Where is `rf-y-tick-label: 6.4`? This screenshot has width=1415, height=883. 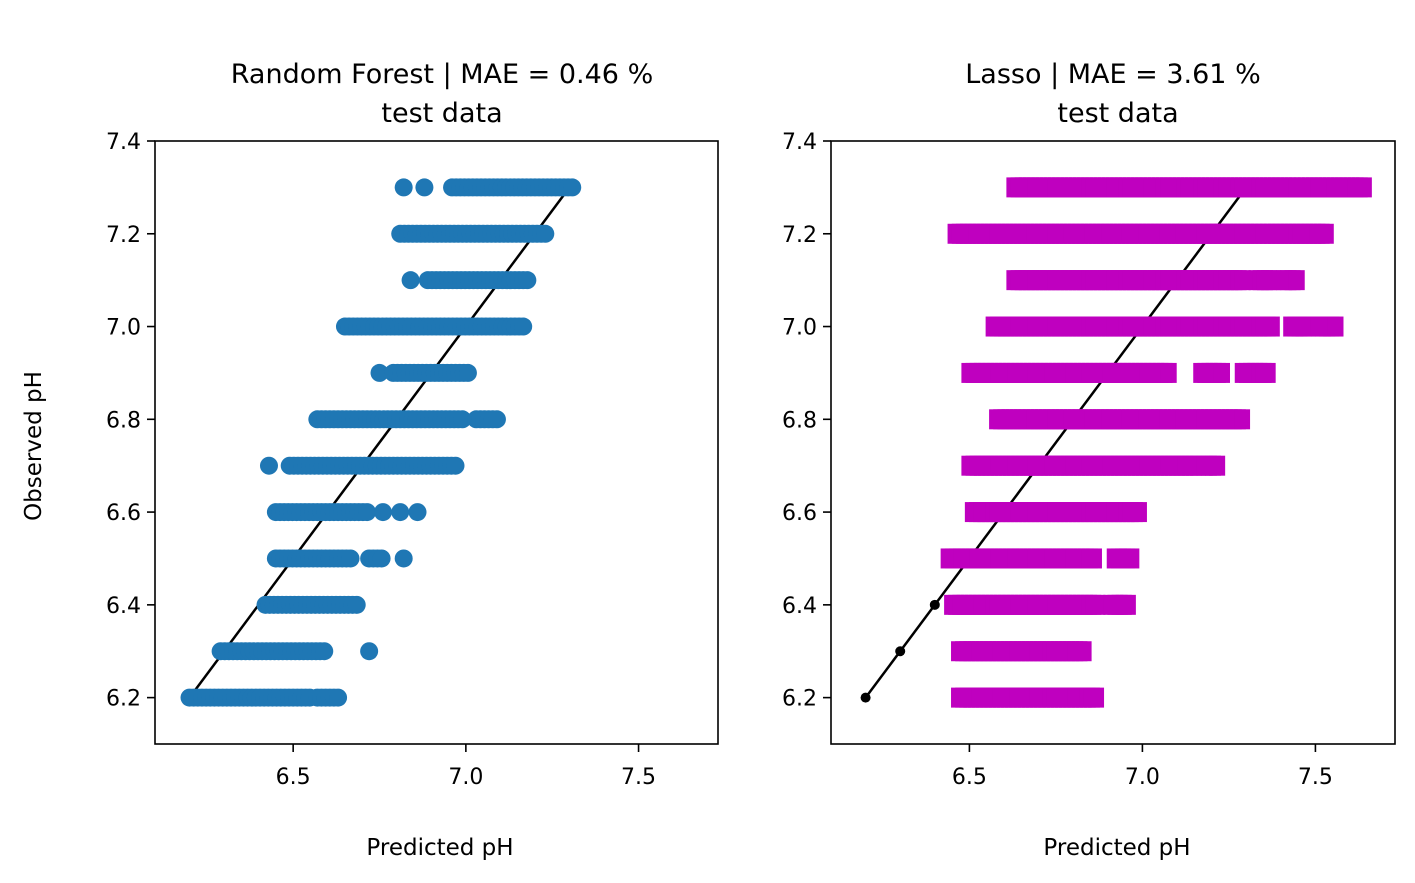
rf-y-tick-label: 6.4 is located at coordinates (123, 606).